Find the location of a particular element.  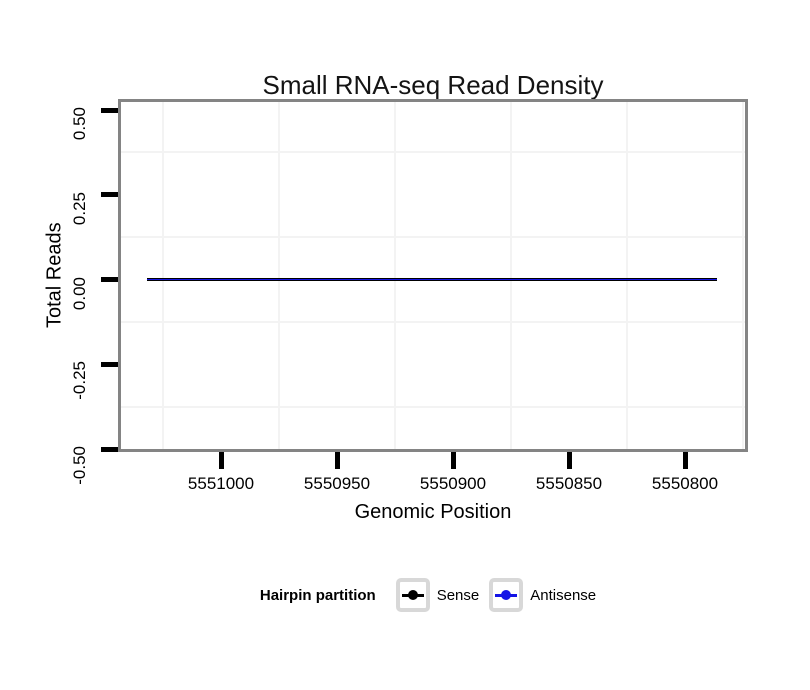

legend-key-point-antisense is located at coordinates (506, 595).